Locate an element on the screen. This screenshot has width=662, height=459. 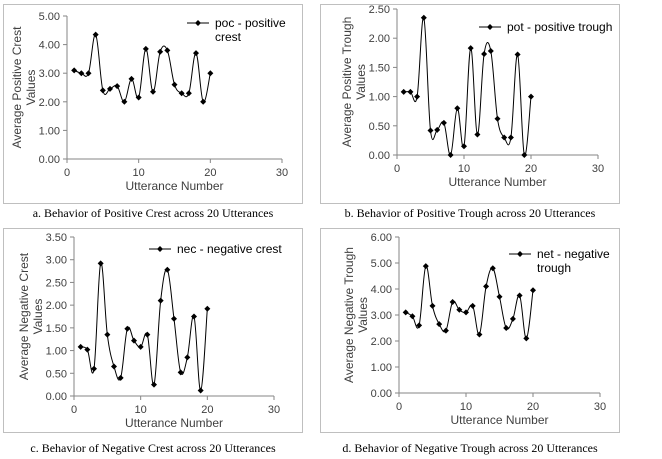
legend: pot - positive trough is located at coordinates (545, 27).